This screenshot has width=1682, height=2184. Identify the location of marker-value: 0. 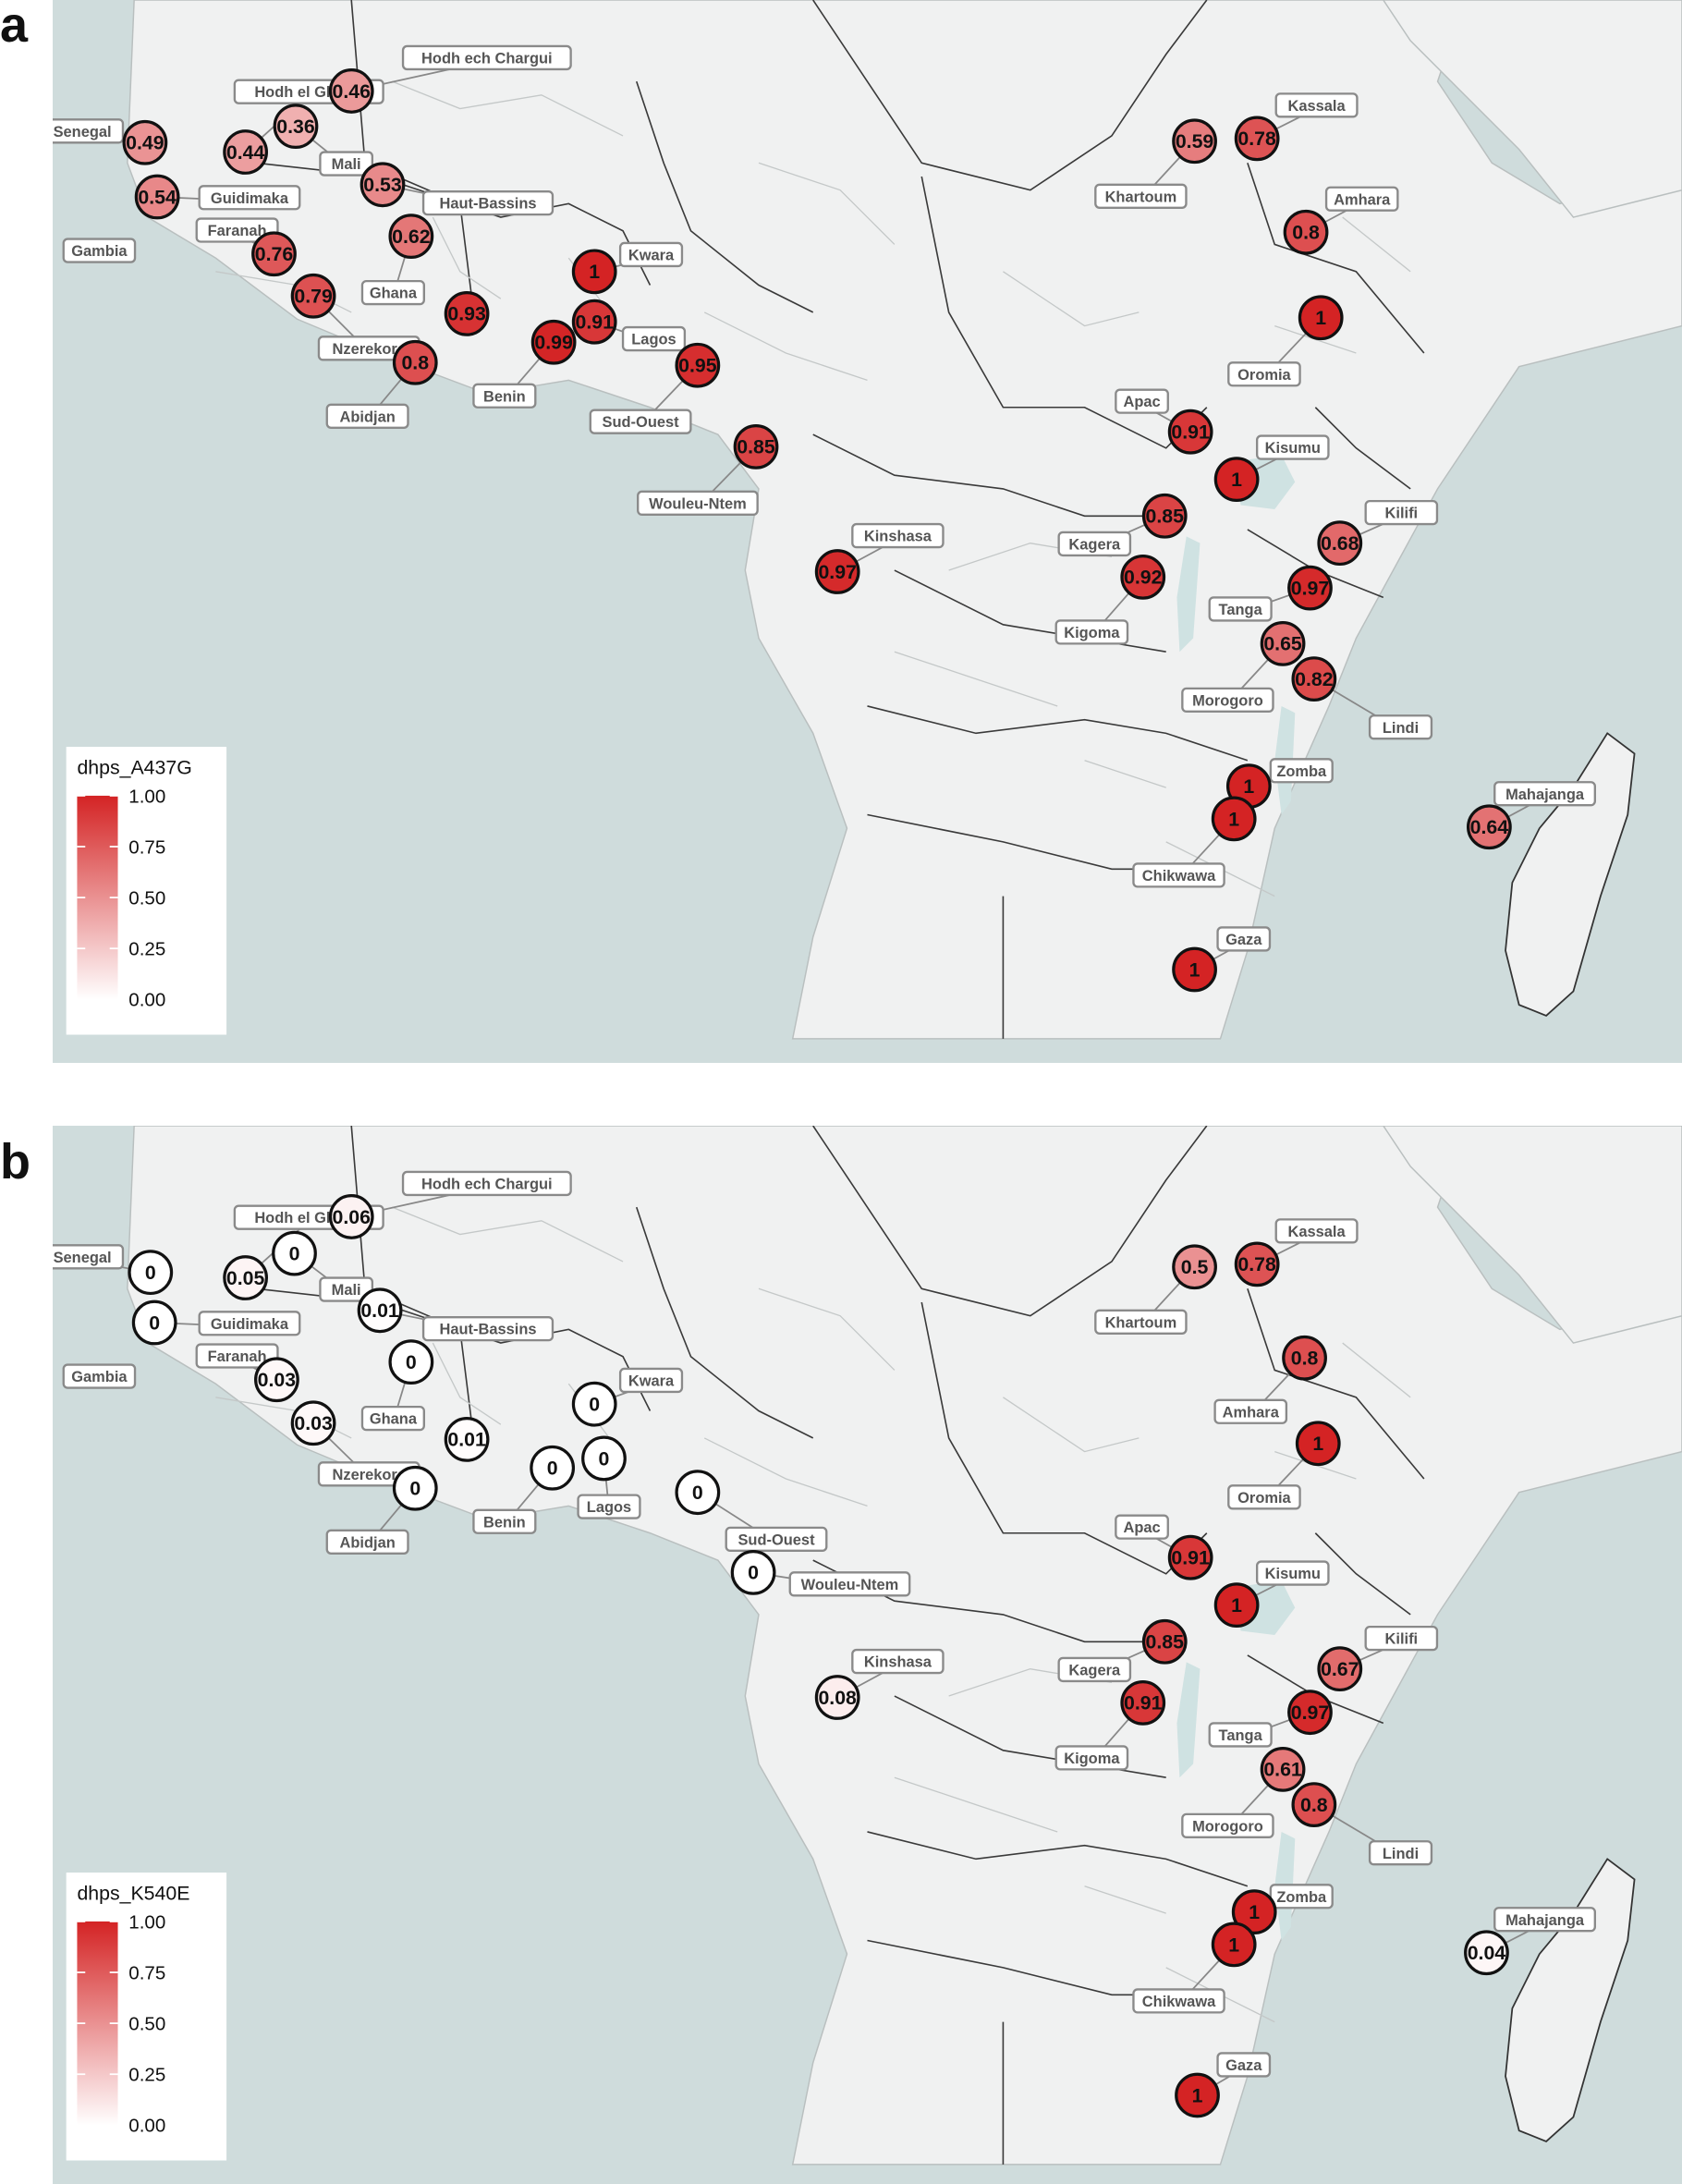
(753, 1573).